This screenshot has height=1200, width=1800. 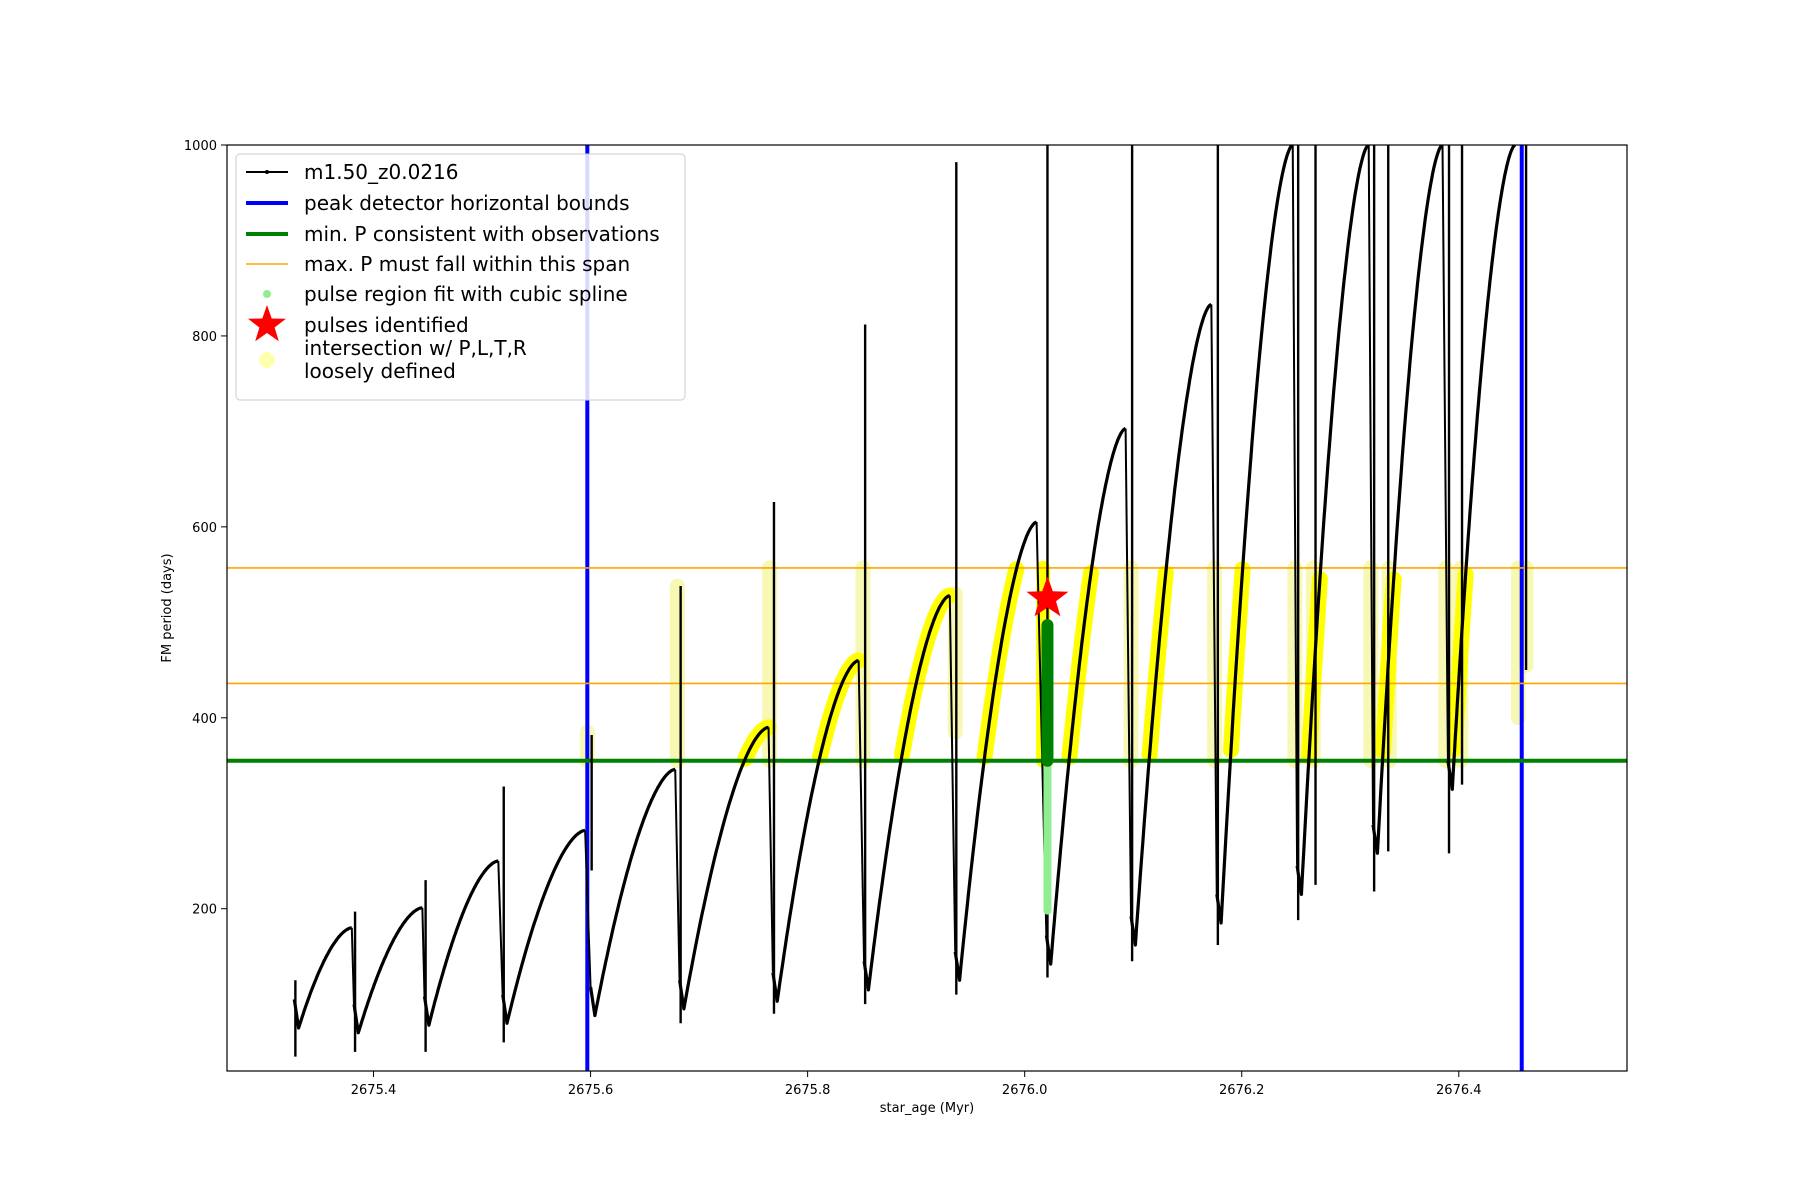 What do you see at coordinates (204, 719) in the screenshot?
I see `y-tick-label-1: 400` at bounding box center [204, 719].